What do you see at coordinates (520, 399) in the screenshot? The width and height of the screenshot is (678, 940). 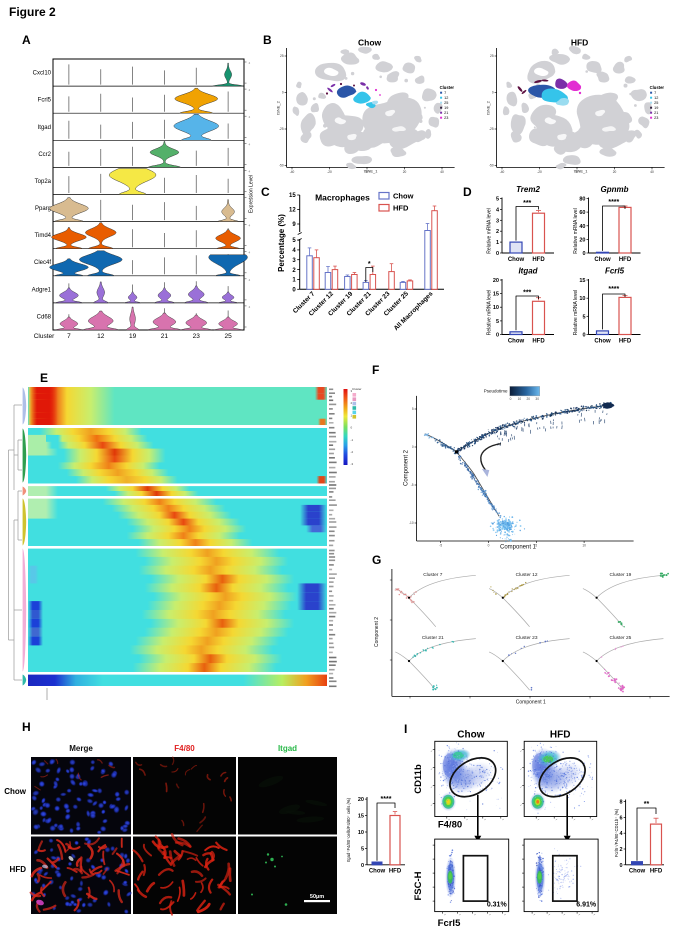 I see `svg-text: 10` at bounding box center [520, 399].